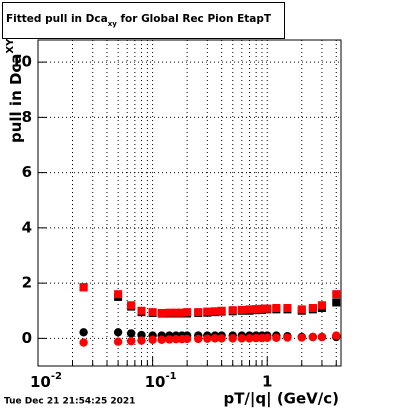 The width and height of the screenshot is (400, 413). Describe the element at coordinates (27, 172) in the screenshot. I see `y-tick-label: 6` at that location.